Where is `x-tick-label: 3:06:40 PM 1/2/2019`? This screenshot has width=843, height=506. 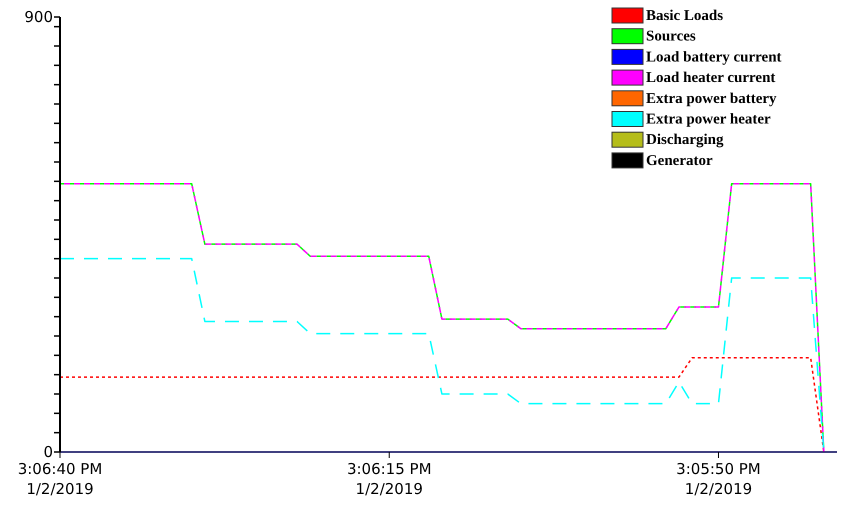
x-tick-label: 3:06:40 PM 1/2/2019 is located at coordinates (60, 479).